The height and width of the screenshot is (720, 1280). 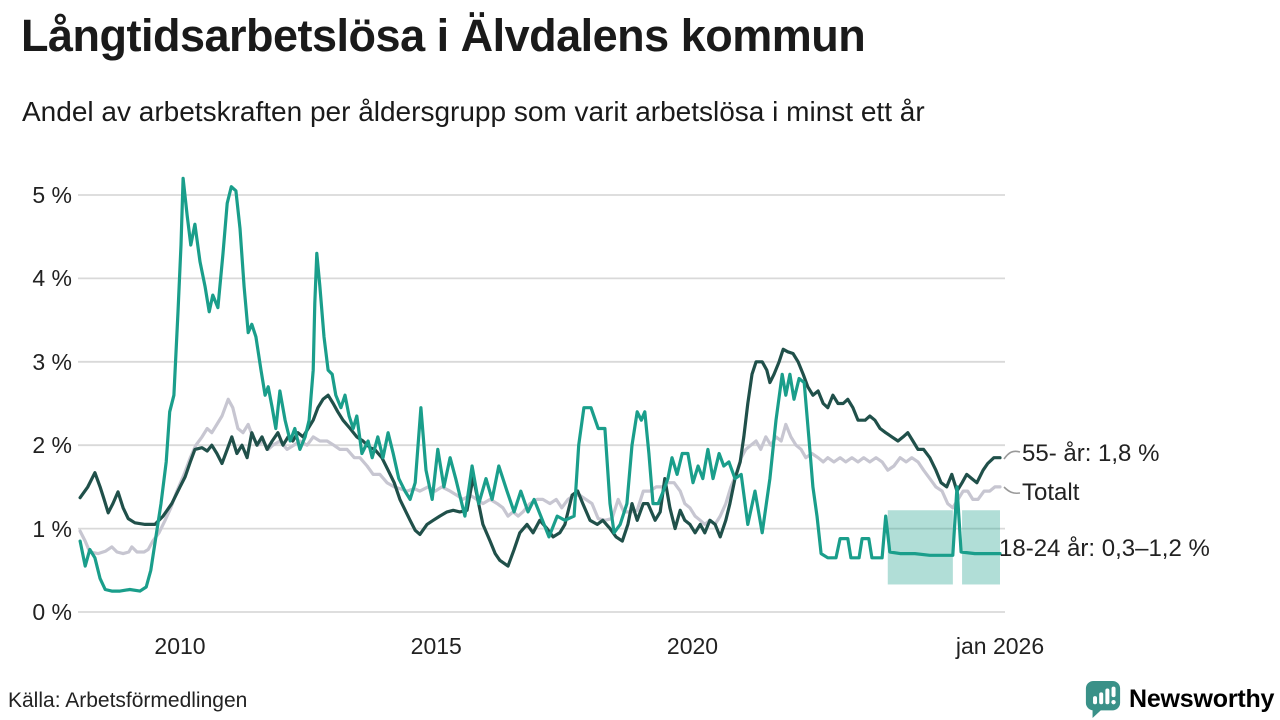 I want to click on label-connectors, so click(x=1012, y=472).